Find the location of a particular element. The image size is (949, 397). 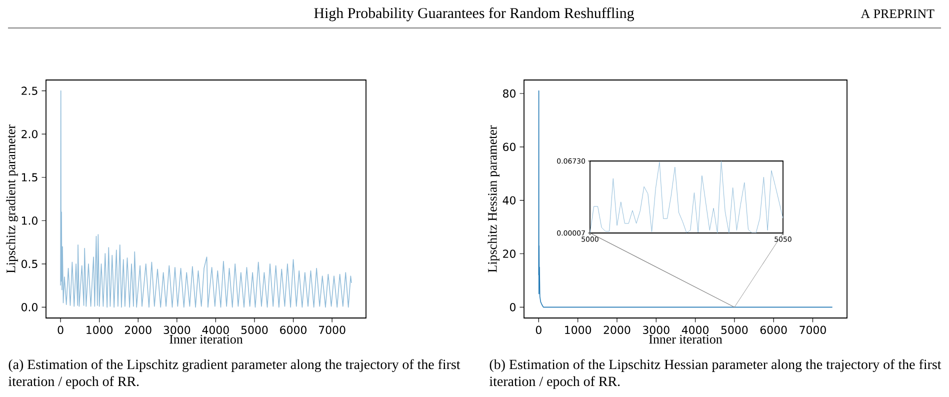

y-tick-label: 20 is located at coordinates (509, 254).